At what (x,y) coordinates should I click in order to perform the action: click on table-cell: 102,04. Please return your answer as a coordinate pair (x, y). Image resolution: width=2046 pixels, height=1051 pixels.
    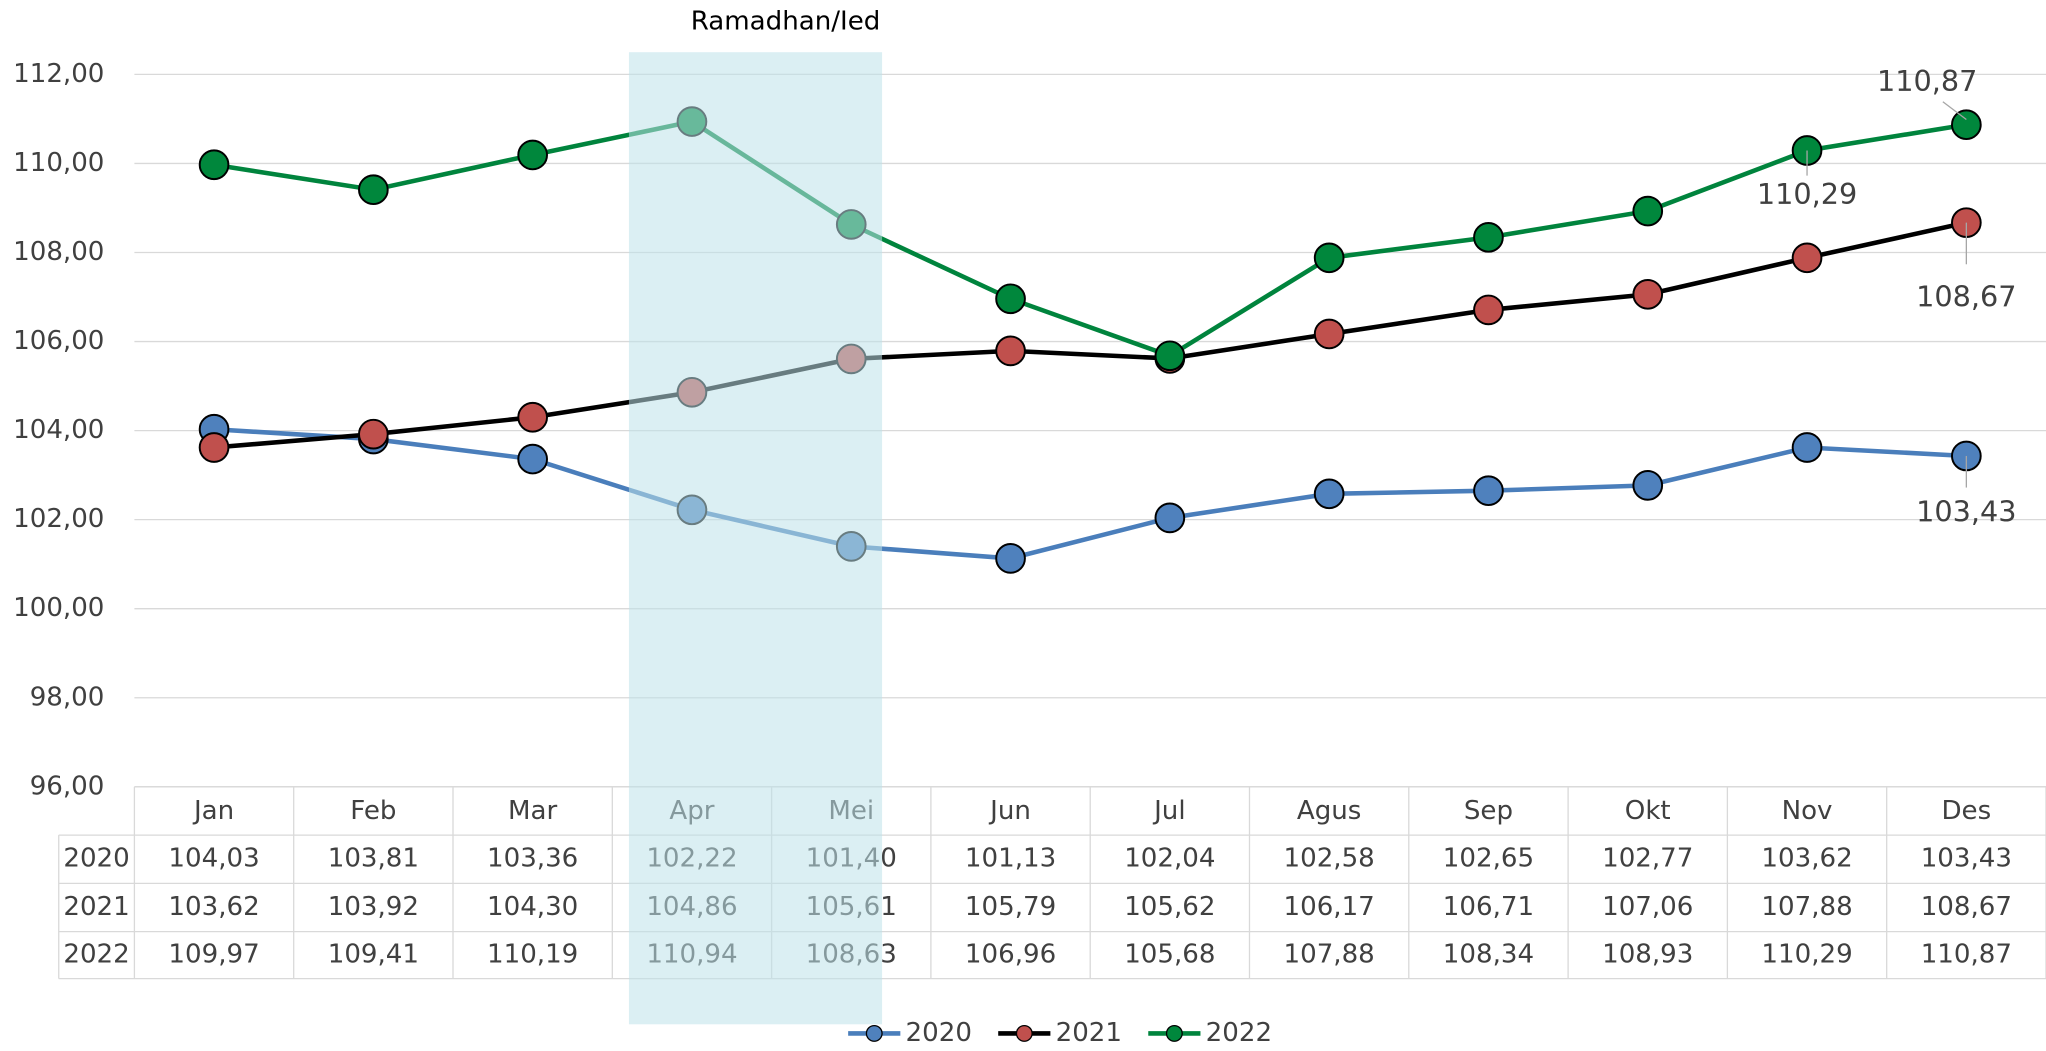
    Looking at the image, I should click on (1169, 859).